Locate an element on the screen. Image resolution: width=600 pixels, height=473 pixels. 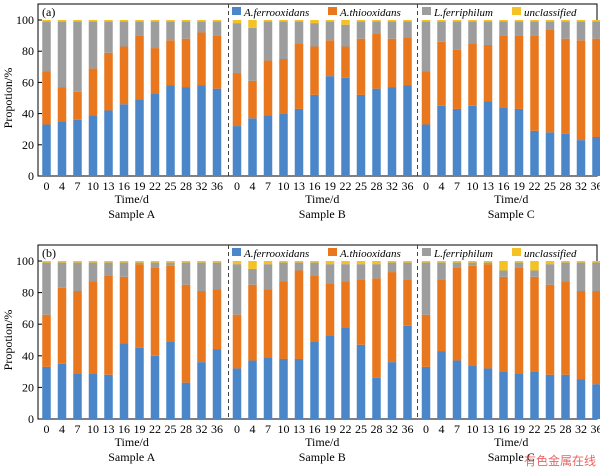
x-tick-label: 0 is located at coordinates (237, 186).